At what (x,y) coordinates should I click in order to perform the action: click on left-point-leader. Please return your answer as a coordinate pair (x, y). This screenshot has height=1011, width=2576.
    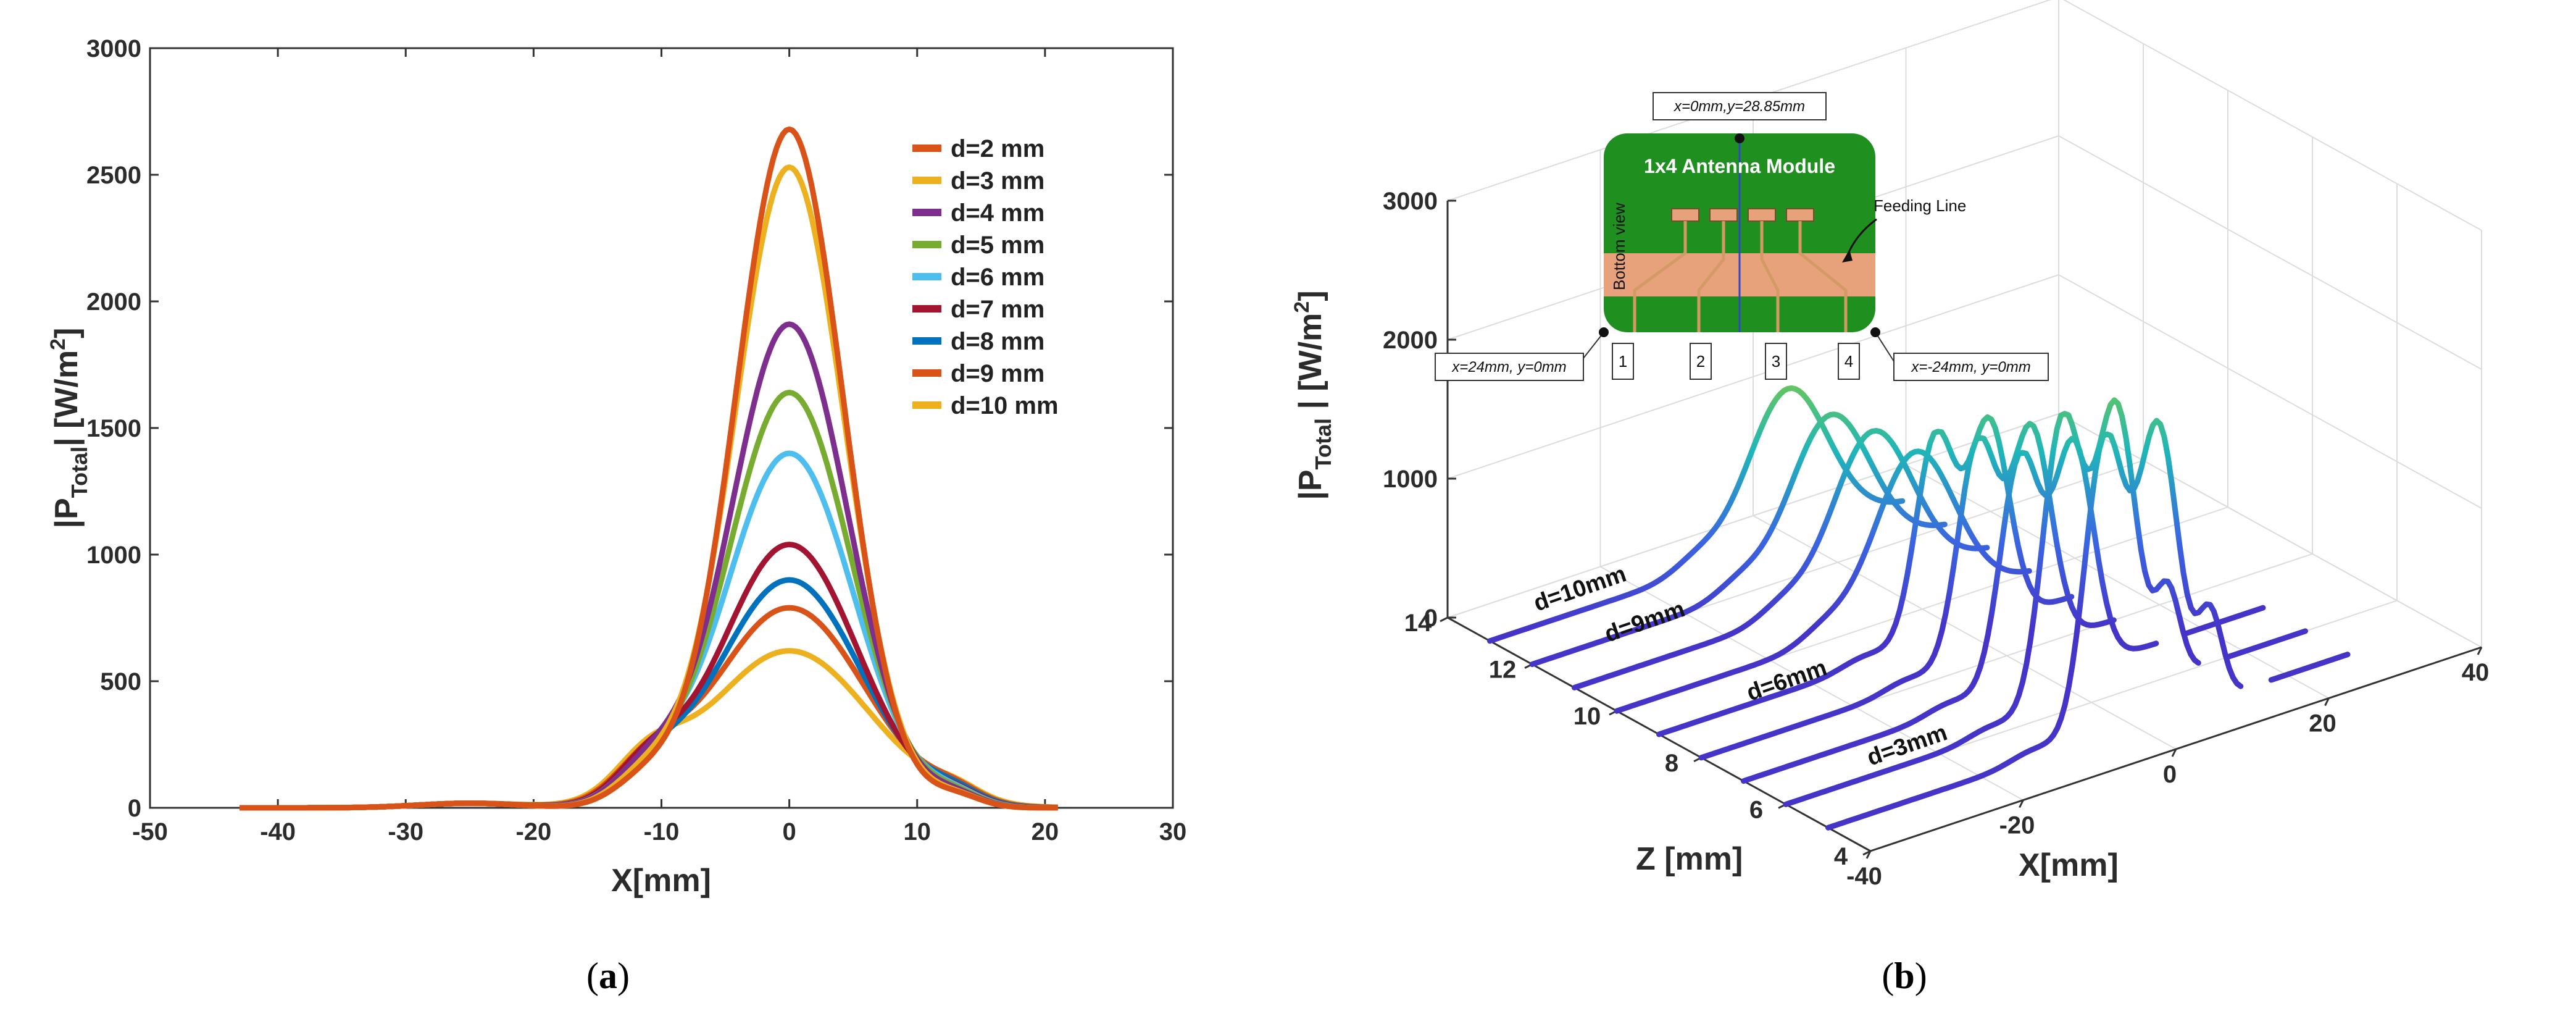
    Looking at the image, I should click on (1593, 346).